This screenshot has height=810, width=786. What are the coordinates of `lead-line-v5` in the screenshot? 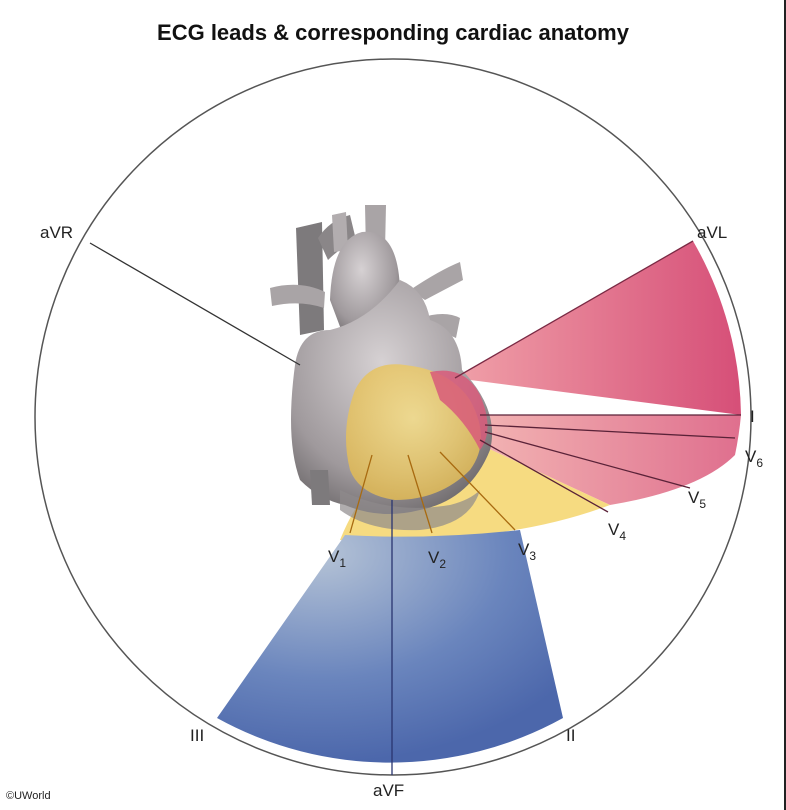 It's located at (587, 460).